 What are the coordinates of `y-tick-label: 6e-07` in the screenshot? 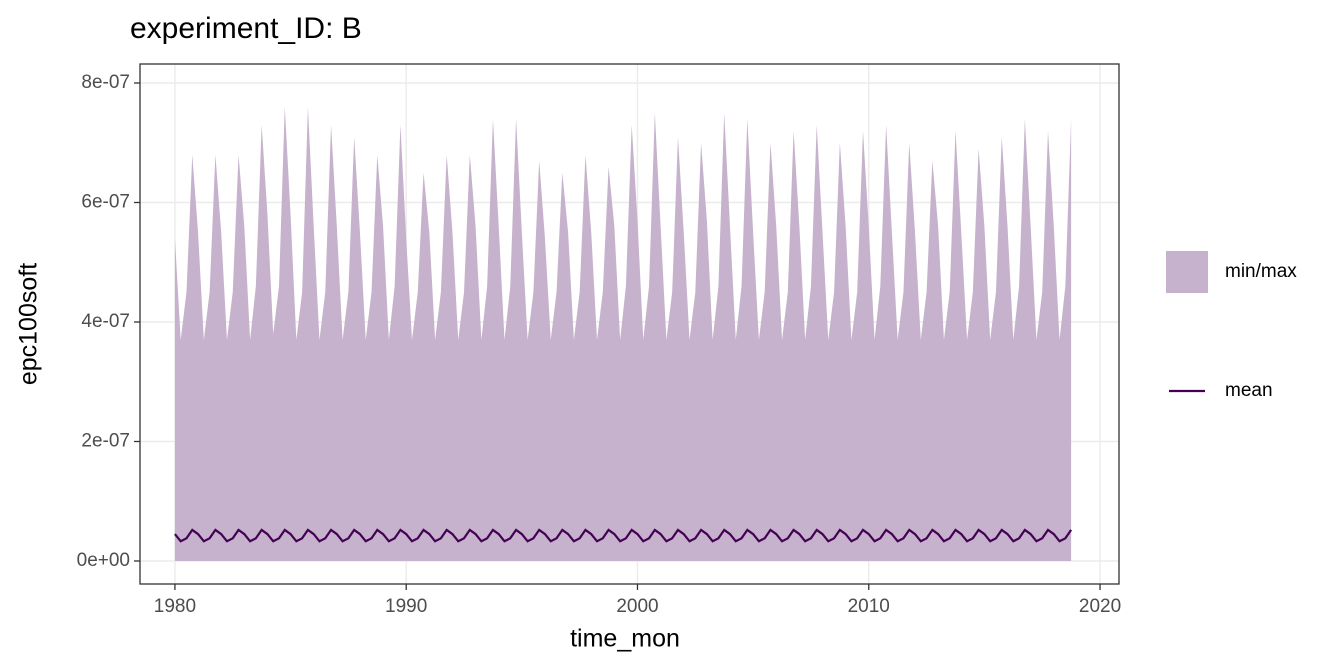 It's located at (105, 202).